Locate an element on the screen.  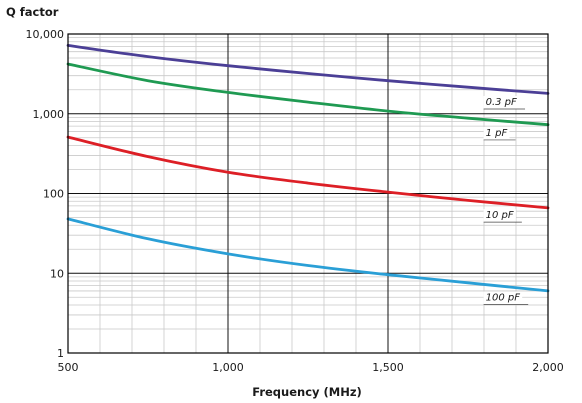
x-axis-title: Frequency (MHz) is located at coordinates (307, 392).